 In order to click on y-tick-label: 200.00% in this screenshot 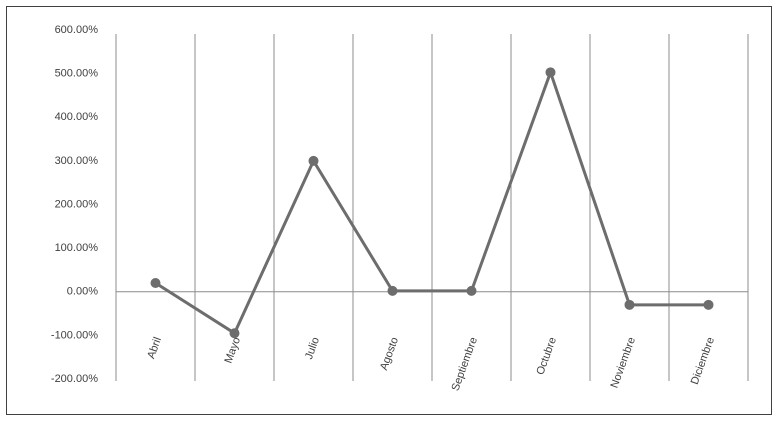, I will do `click(77, 204)`.